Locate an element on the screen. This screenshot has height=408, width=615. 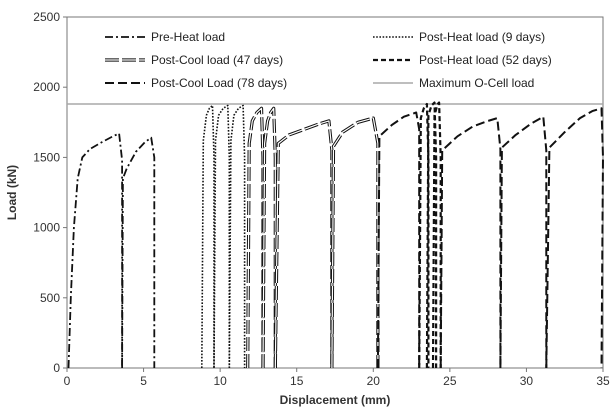
x-tick-label: 5 is located at coordinates (143, 381).